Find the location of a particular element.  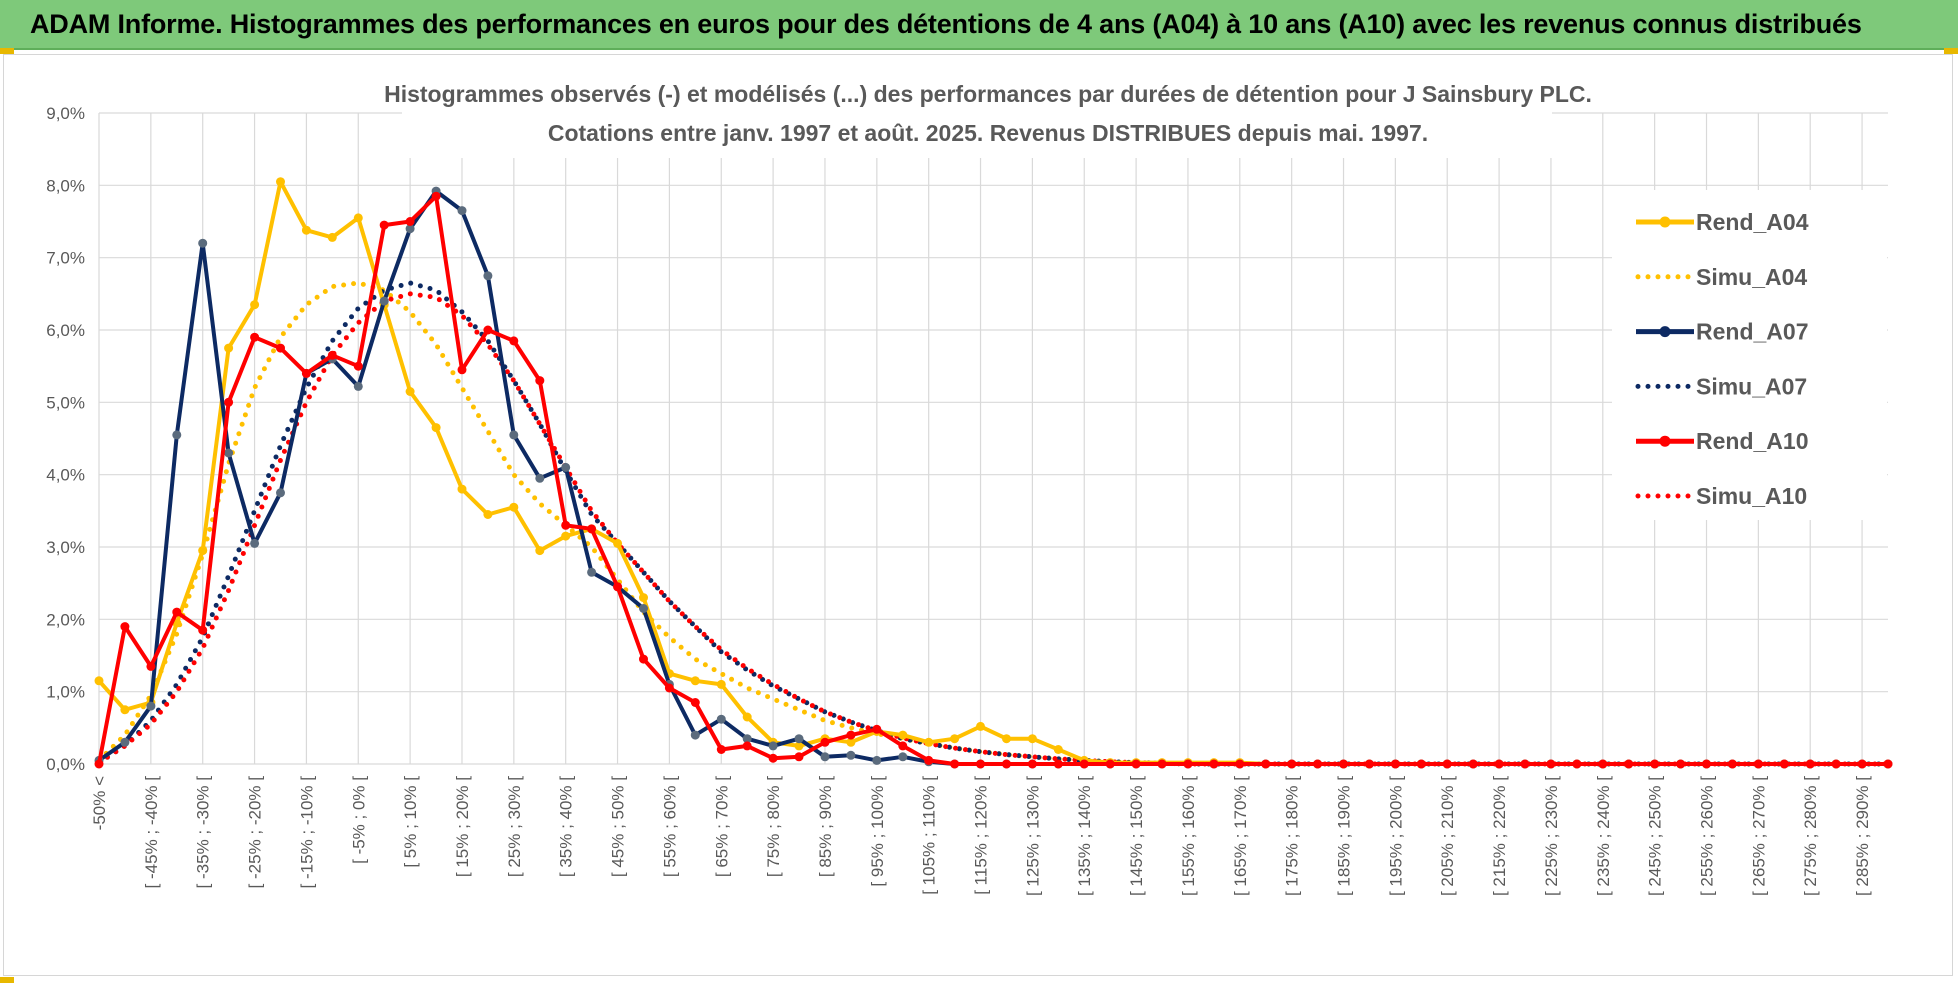

y-tick-label: 6,0% is located at coordinates (65, 330).